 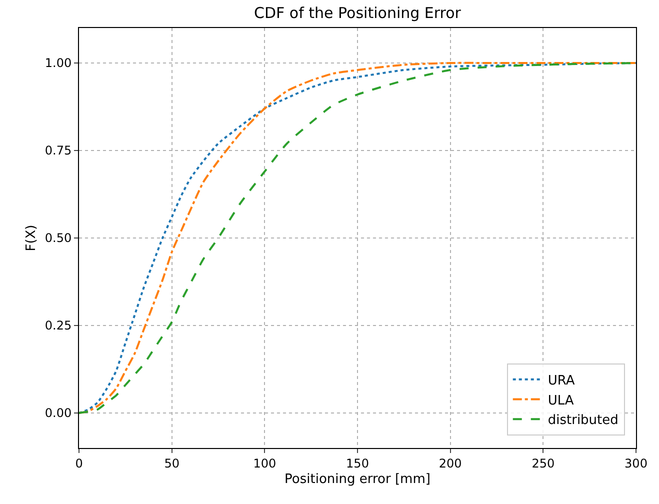 I want to click on y-tick-label: 0.25, so click(x=58, y=325).